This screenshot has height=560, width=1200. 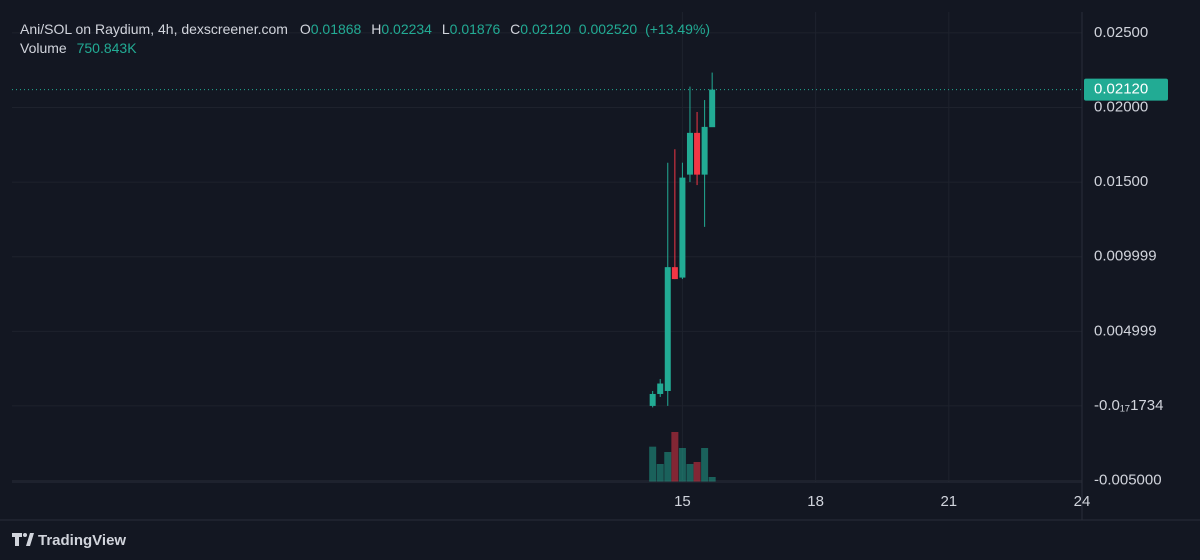 I want to click on legend-value: 0.02234, so click(x=406, y=29).